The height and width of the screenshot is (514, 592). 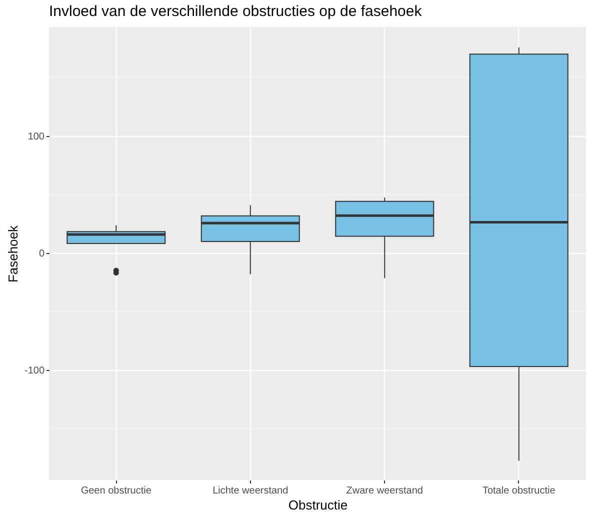 What do you see at coordinates (36, 136) in the screenshot?
I see `y-tick-label: 100` at bounding box center [36, 136].